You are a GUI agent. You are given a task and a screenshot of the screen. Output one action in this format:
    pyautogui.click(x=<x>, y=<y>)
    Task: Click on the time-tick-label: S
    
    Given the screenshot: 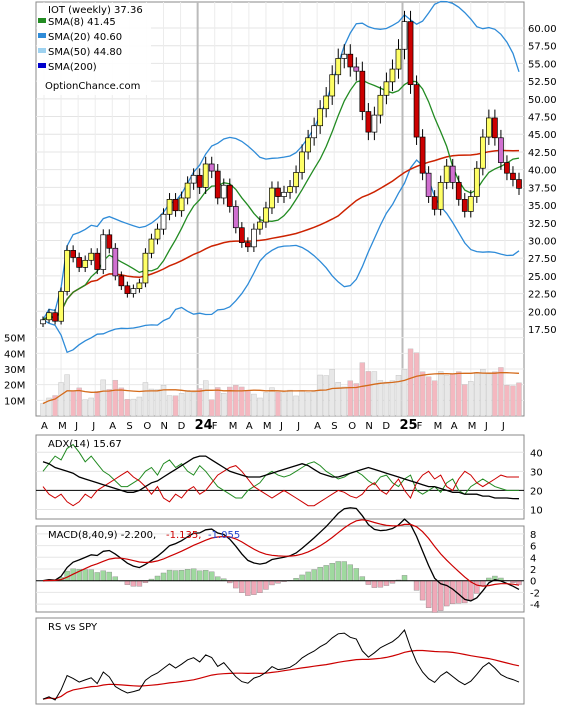 What is the action you would take?
    pyautogui.click(x=129, y=426)
    